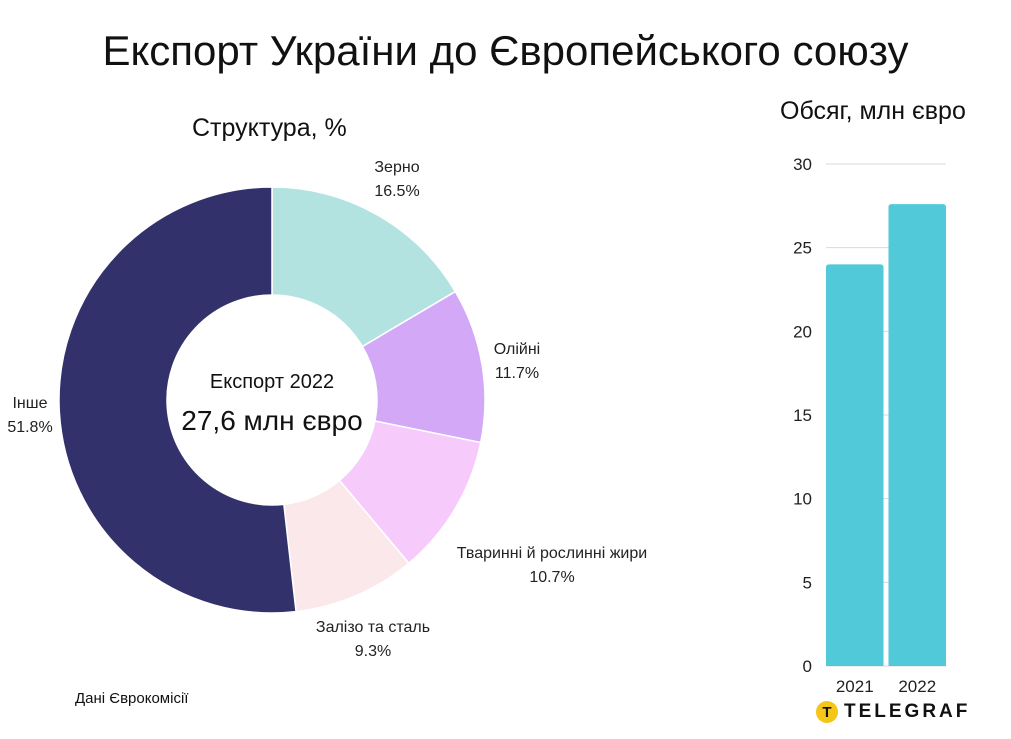 This screenshot has width=1011, height=739. Describe the element at coordinates (132, 698) in the screenshot. I see `source-note: Дані Єврокомісії` at that location.